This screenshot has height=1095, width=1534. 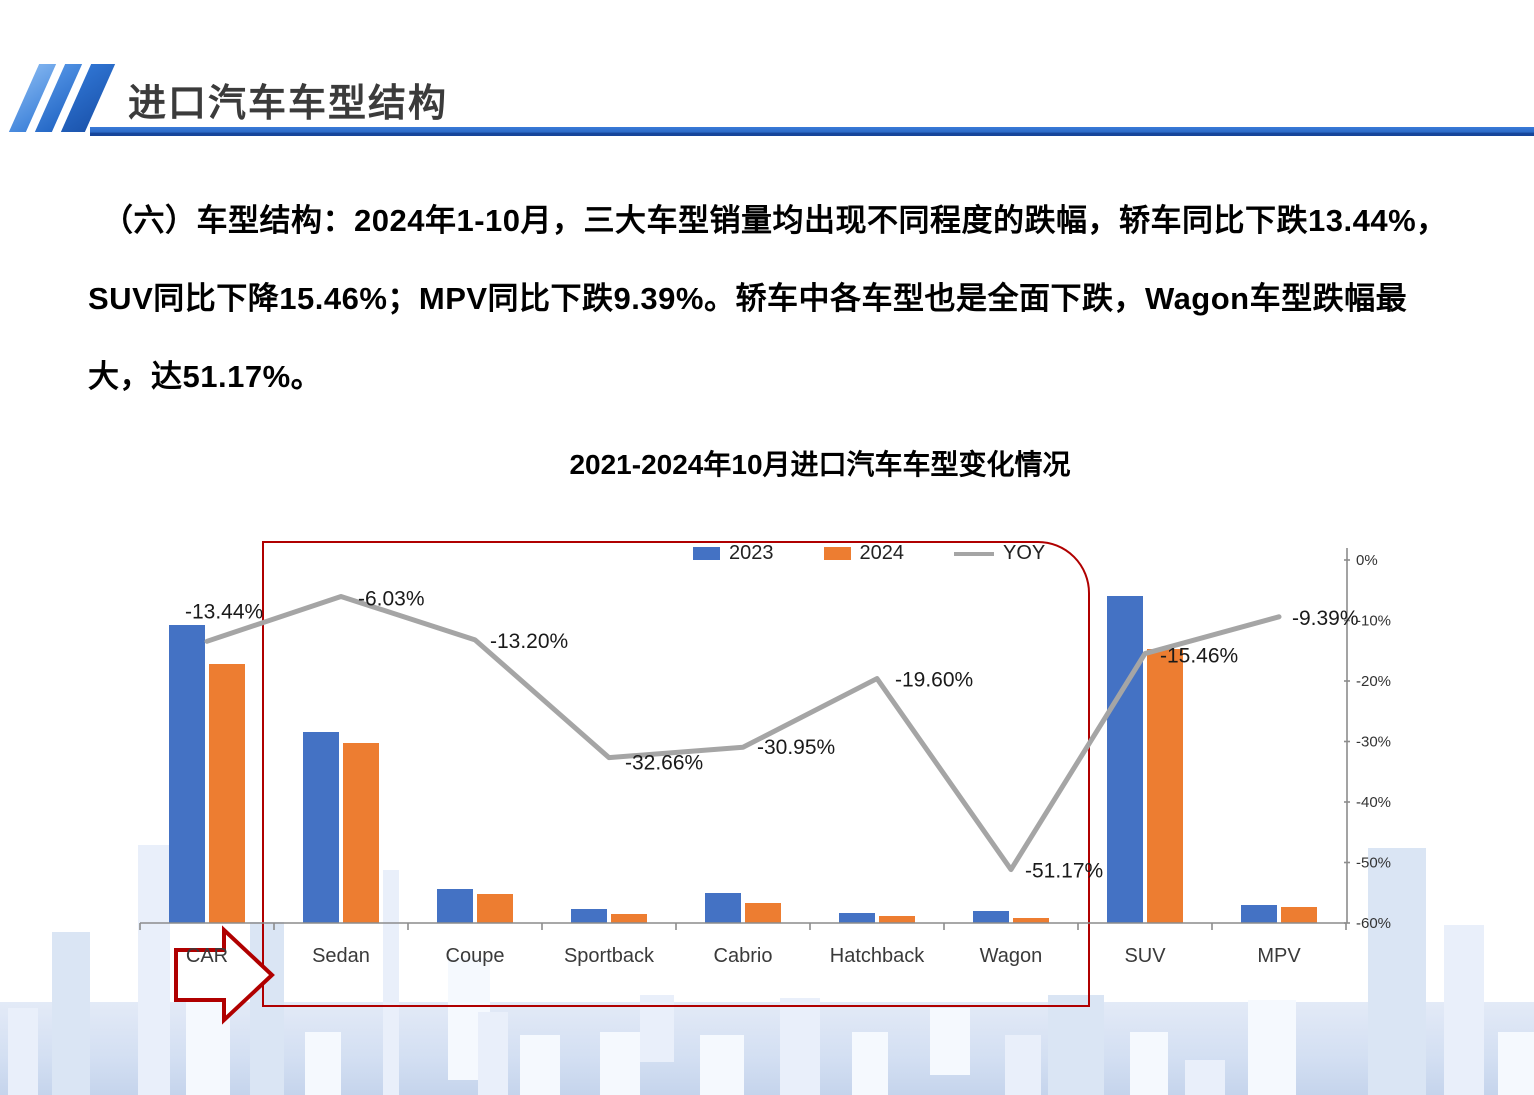 I want to click on y-axis-label: -40%, so click(x=1373, y=802).